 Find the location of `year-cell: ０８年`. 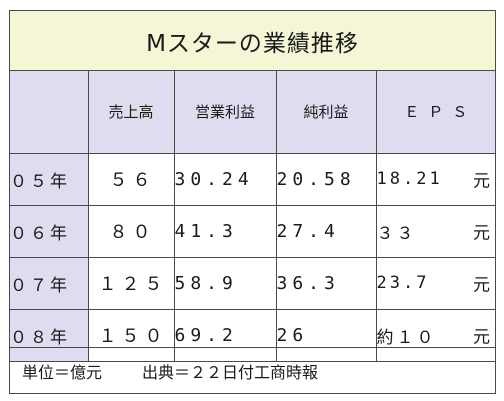

year-cell: ０８年 is located at coordinates (49, 335).